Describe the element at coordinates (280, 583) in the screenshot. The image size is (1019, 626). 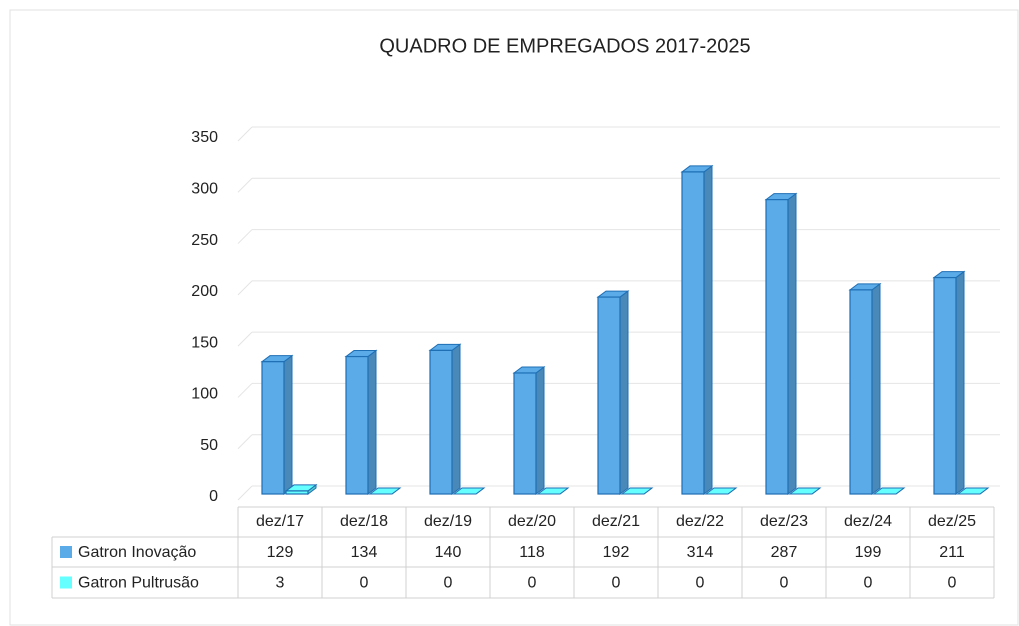
I see `table-value: 3` at that location.